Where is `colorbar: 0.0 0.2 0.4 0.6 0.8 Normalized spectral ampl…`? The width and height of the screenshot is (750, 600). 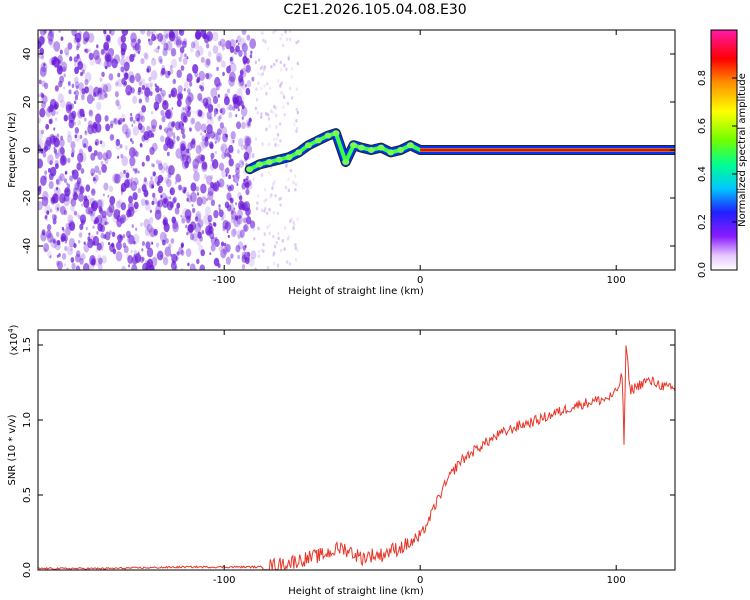
colorbar: 0.0 0.2 0.4 0.6 0.8 Normalized spectral ampl… is located at coordinates (722, 153).